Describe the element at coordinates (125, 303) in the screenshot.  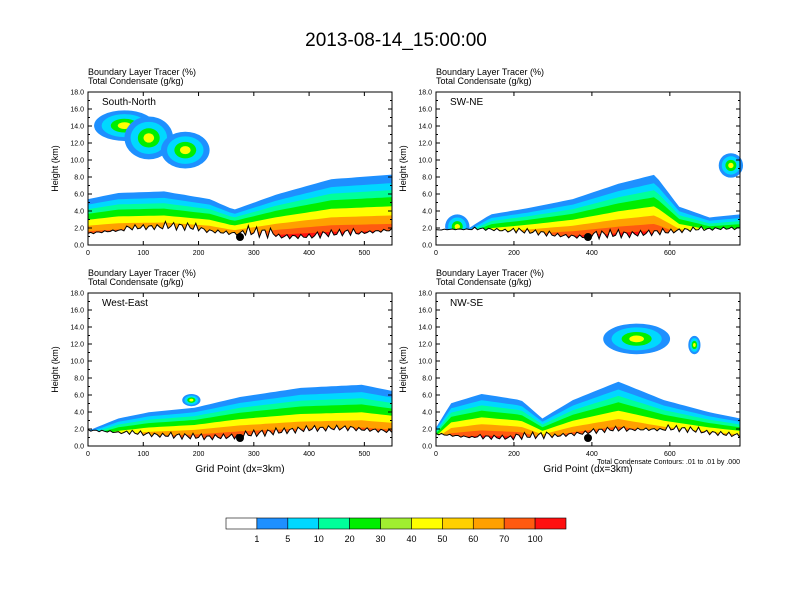
I see `panel-label: West-East` at that location.